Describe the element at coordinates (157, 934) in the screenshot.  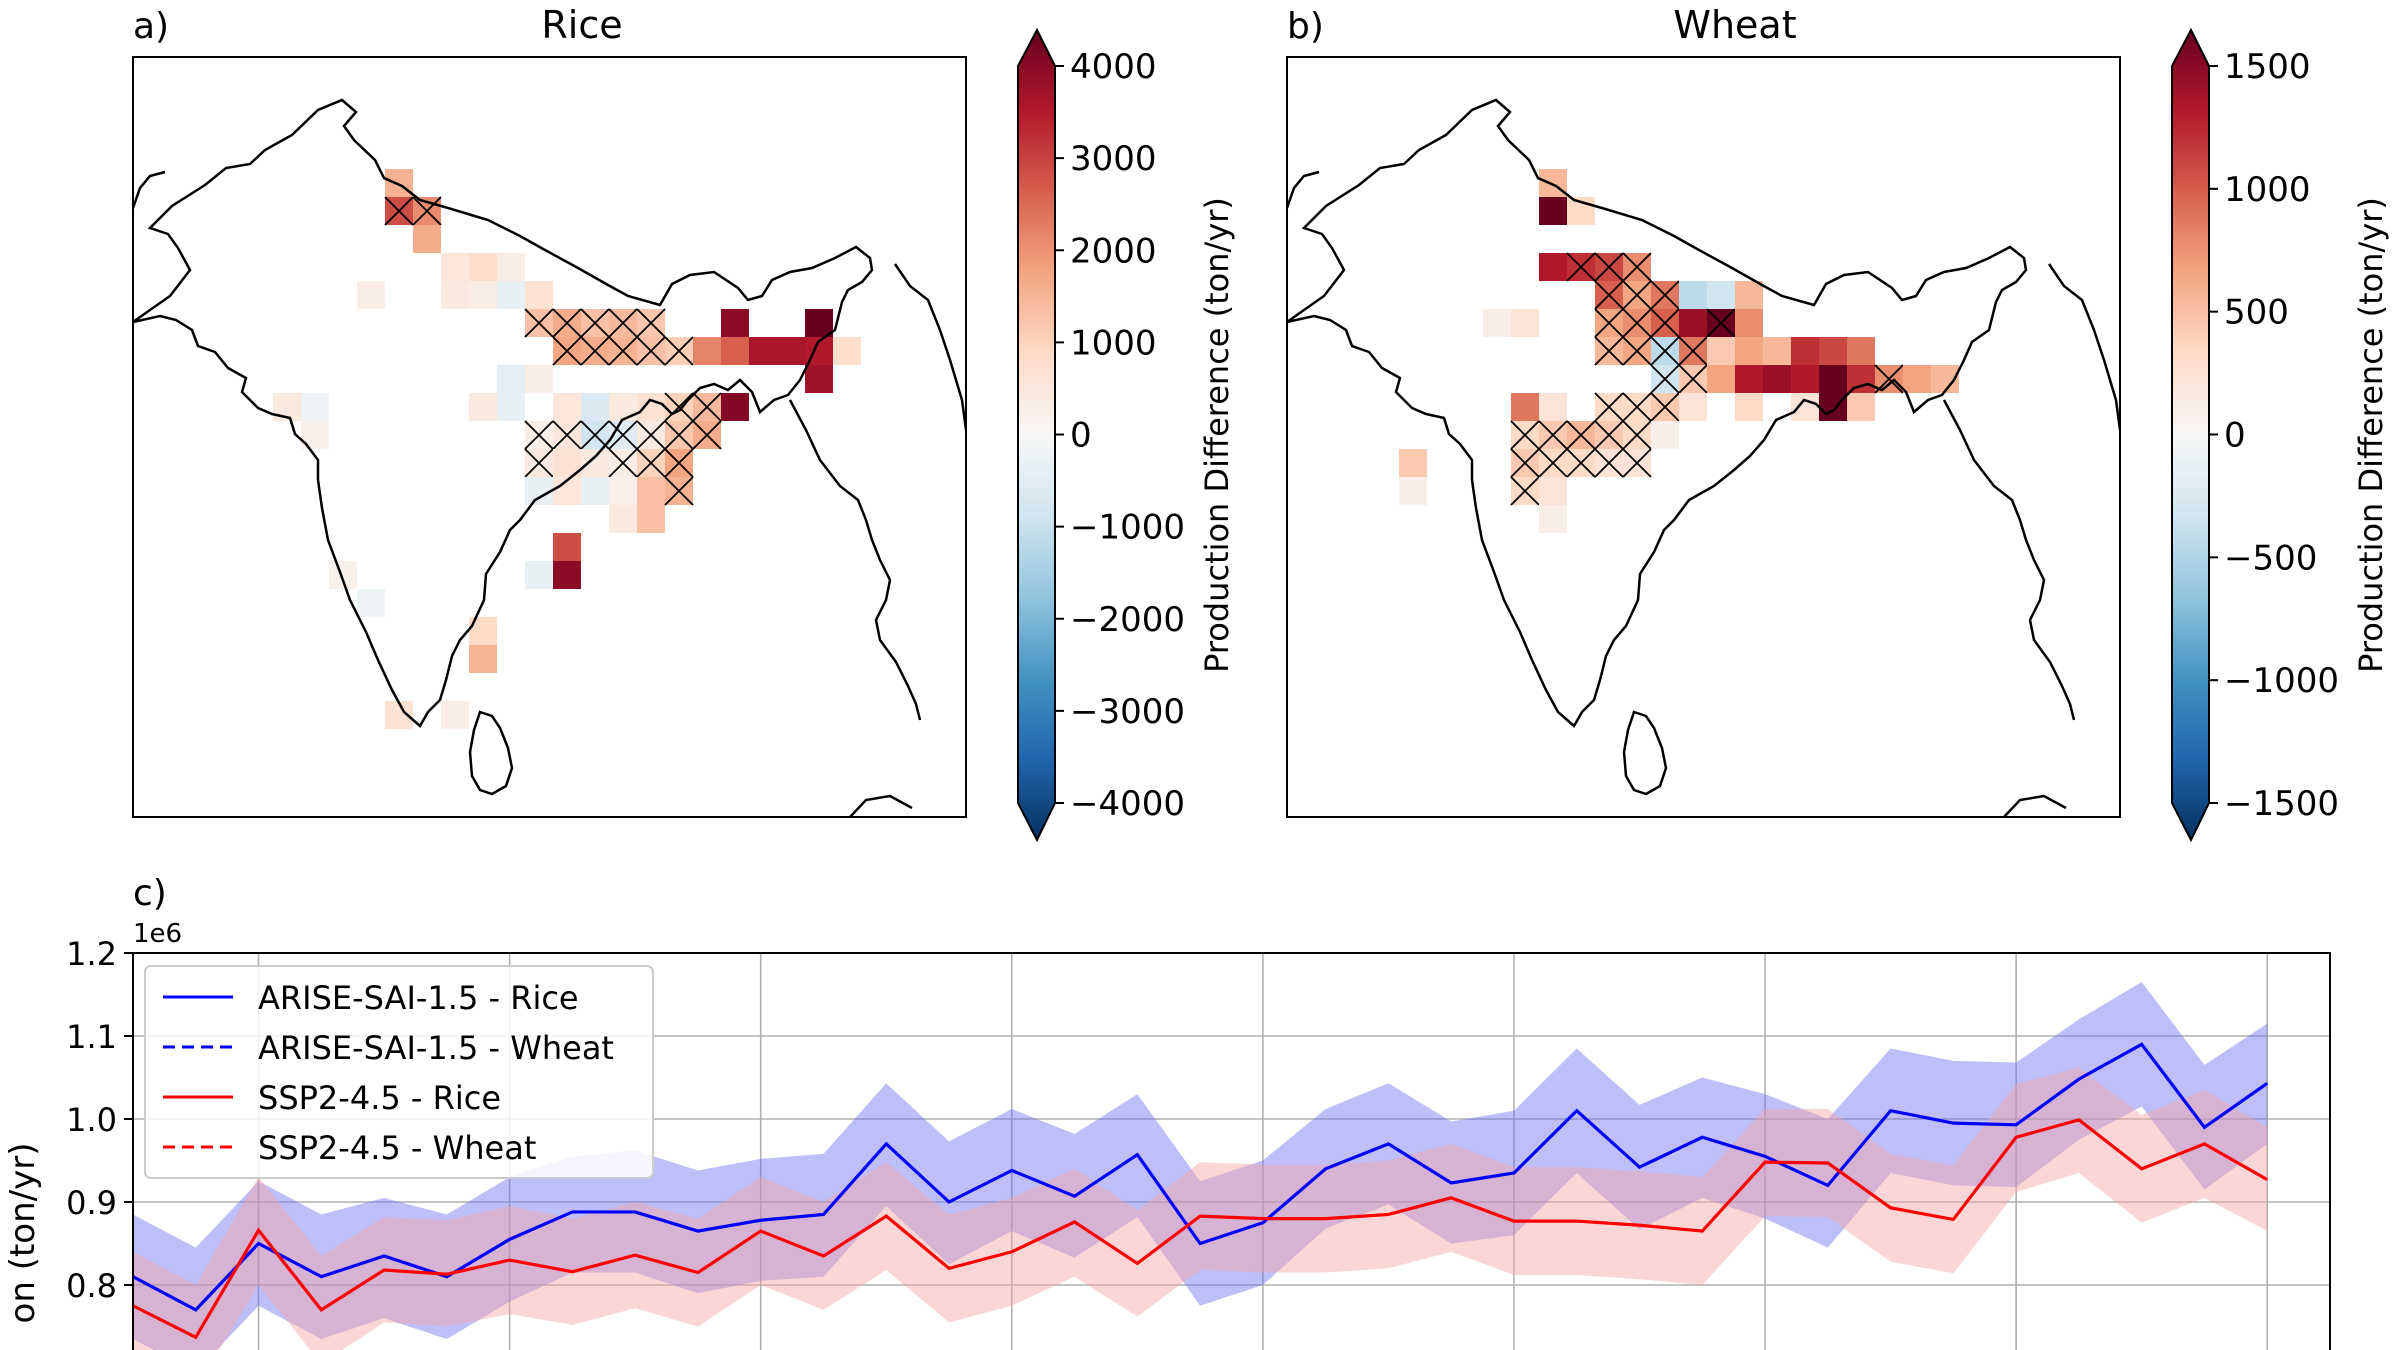
I see `offset-label: 1e6` at that location.